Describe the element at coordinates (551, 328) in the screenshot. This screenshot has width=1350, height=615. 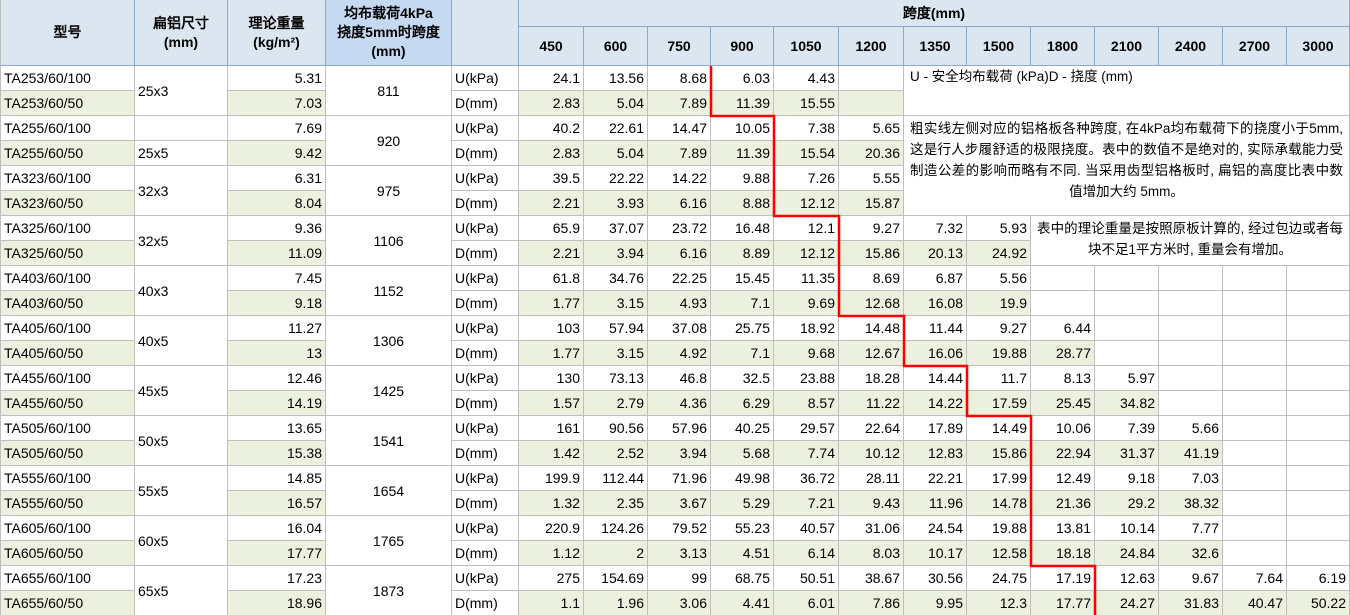
I see `load-value: 103` at that location.